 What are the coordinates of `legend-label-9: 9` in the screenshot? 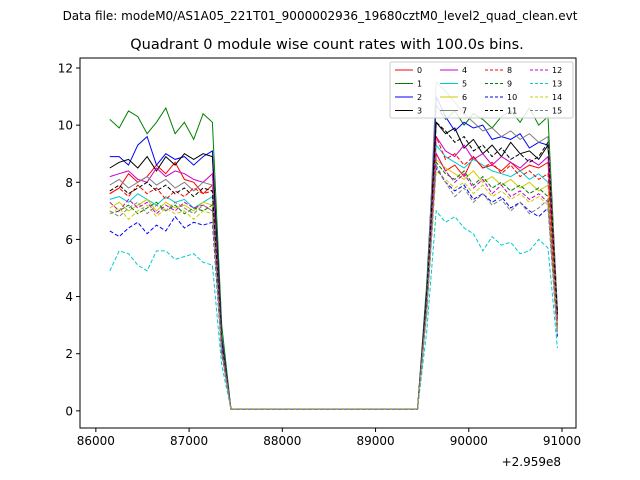 It's located at (509, 84).